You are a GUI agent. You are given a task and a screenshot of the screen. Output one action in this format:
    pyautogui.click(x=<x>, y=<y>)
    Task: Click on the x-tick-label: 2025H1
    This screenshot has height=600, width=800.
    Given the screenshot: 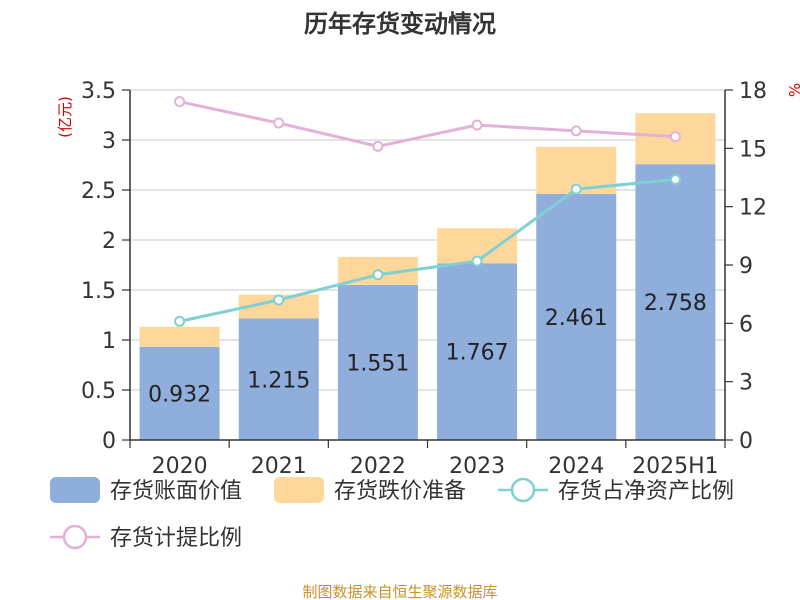 What is the action you would take?
    pyautogui.click(x=675, y=466)
    